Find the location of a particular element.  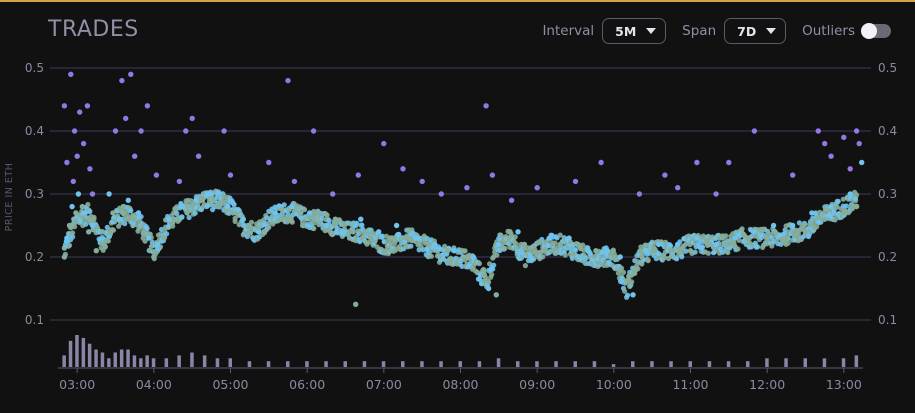

span-dropdown: 7D is located at coordinates (755, 31).